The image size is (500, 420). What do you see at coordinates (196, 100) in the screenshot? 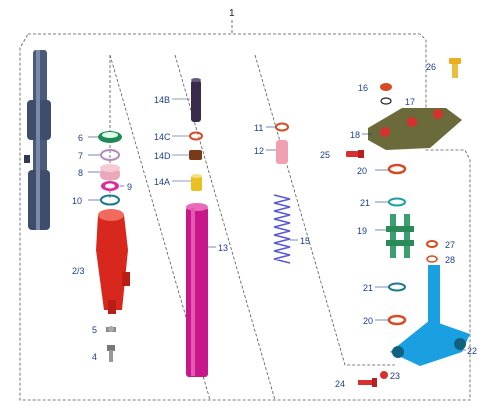
I see `damper-rod-14B` at bounding box center [196, 100].